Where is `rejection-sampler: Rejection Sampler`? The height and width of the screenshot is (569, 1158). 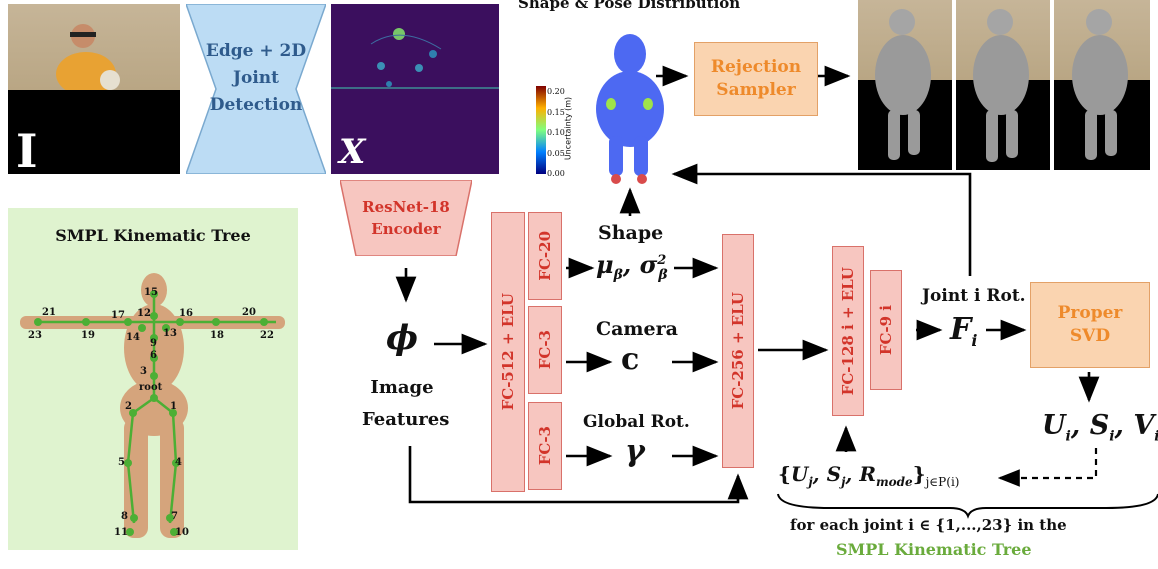
rejection-sampler: Rejection Sampler is located at coordinates (756, 79).